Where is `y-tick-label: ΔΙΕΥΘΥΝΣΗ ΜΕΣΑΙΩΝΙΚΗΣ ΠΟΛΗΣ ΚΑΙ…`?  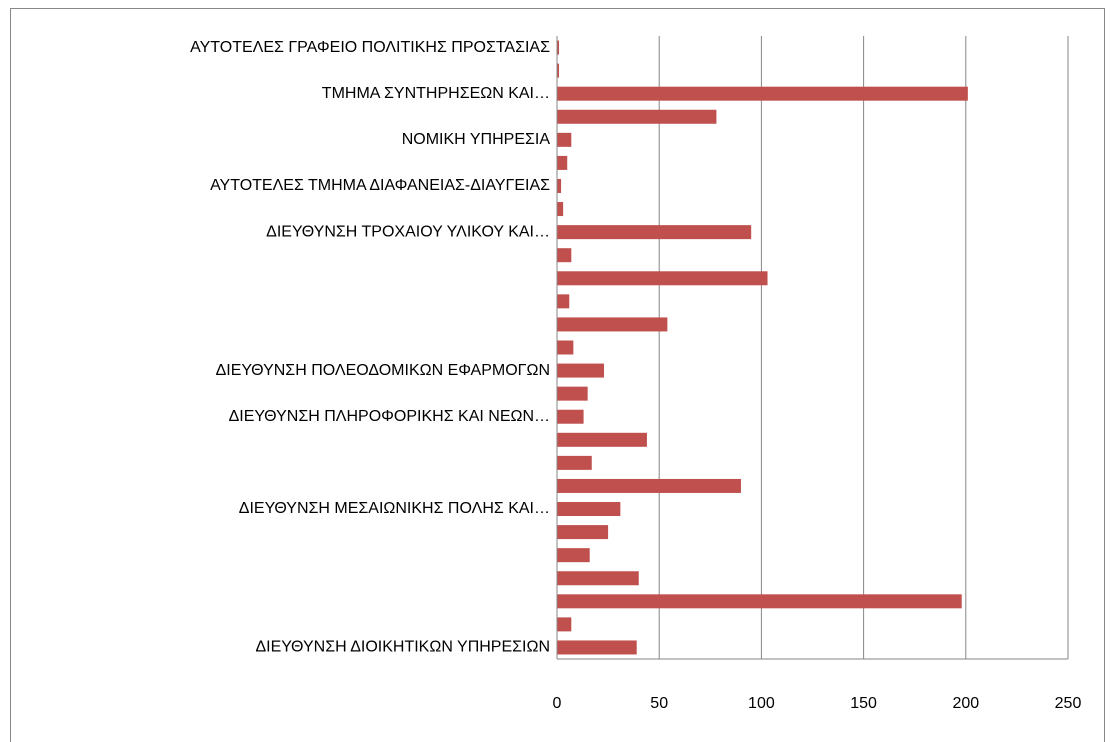
y-tick-label: ΔΙΕΥΘΥΝΣΗ ΜΕΣΑΙΩΝΙΚΗΣ ΠΟΛΗΣ ΚΑΙ… is located at coordinates (394, 508).